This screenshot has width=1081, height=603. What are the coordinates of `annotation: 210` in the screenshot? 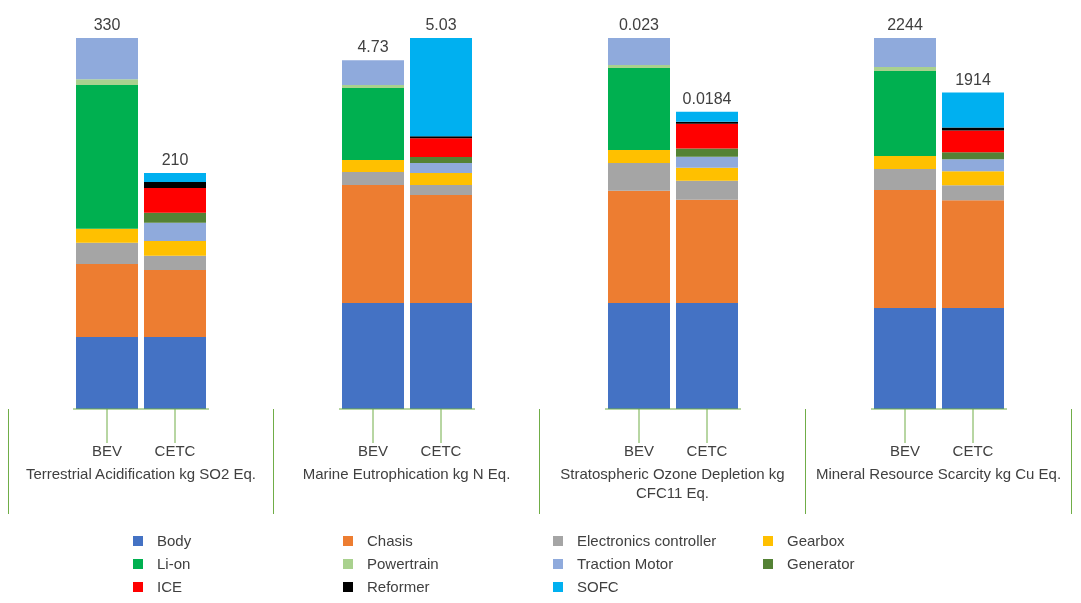 It's located at (175, 160).